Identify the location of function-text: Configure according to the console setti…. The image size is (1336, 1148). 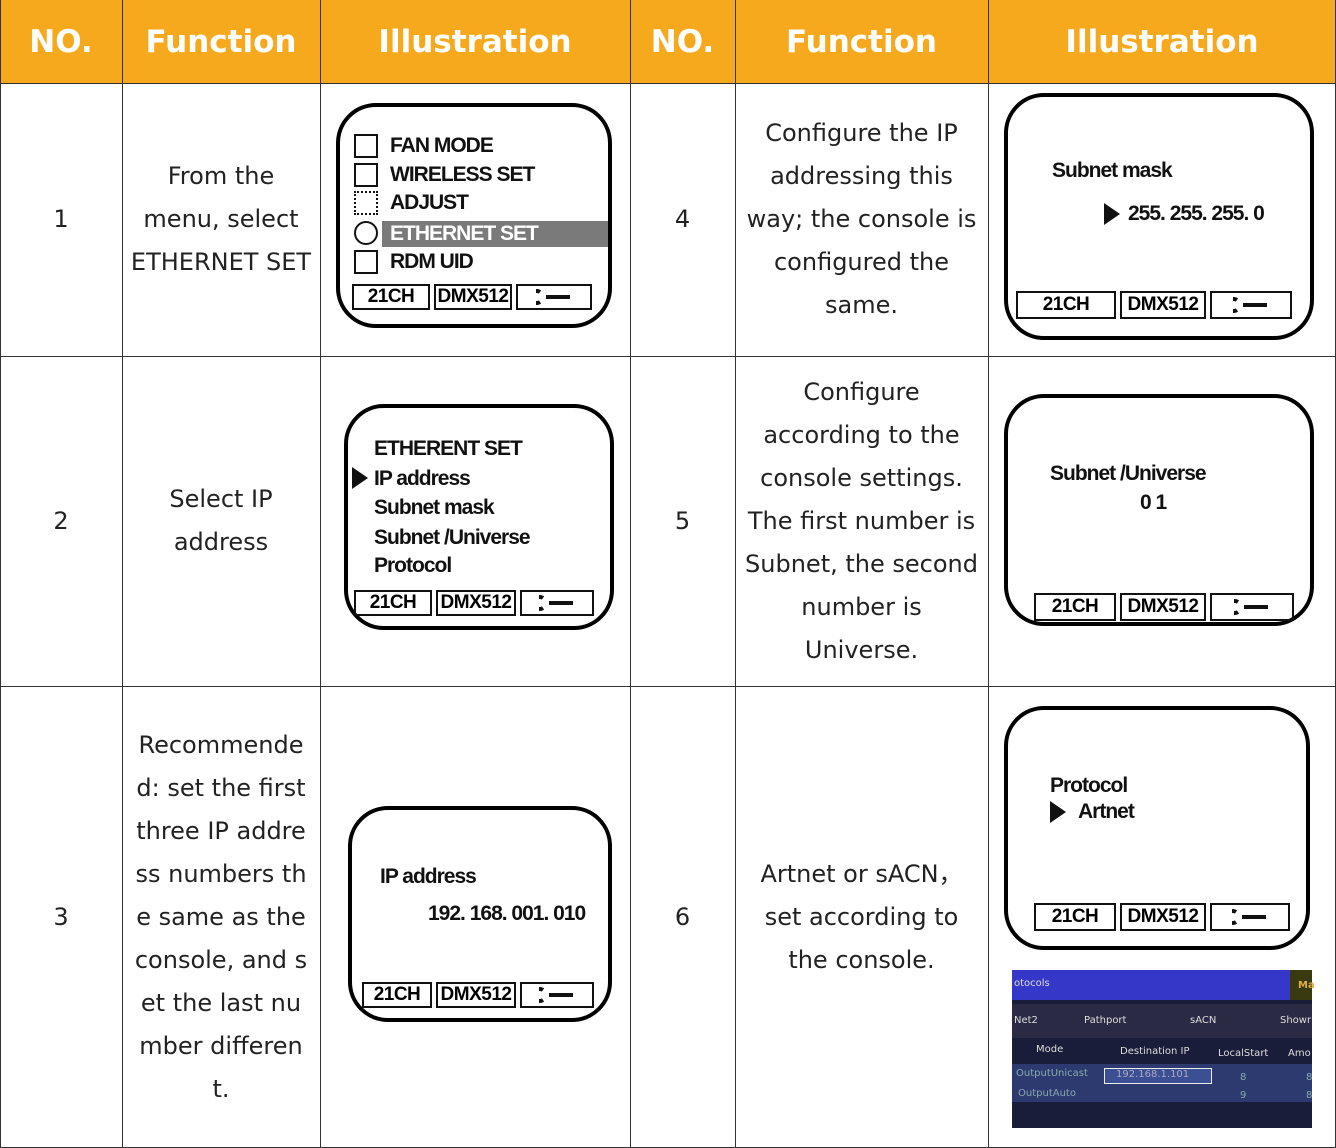
(861, 520).